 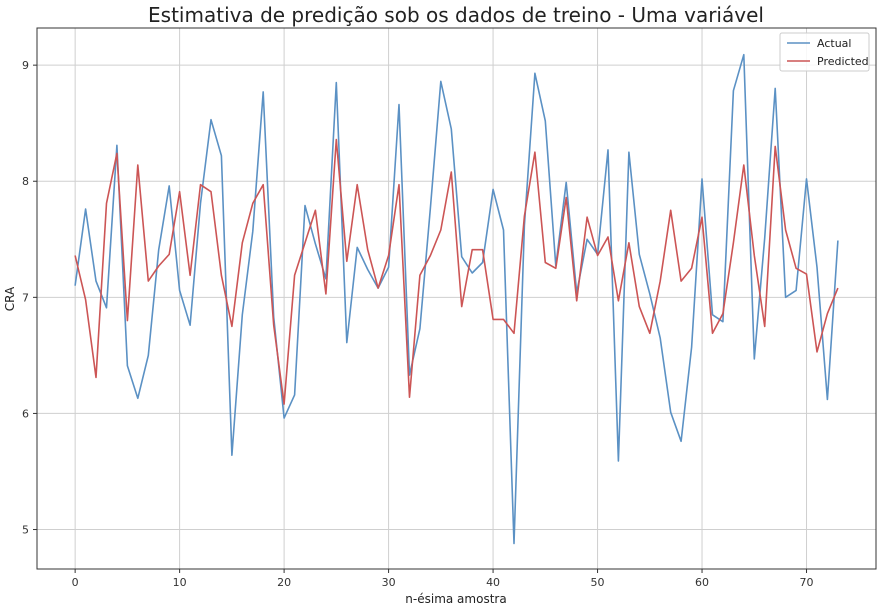 What do you see at coordinates (180, 582) in the screenshot?
I see `x-tick-label: 10` at bounding box center [180, 582].